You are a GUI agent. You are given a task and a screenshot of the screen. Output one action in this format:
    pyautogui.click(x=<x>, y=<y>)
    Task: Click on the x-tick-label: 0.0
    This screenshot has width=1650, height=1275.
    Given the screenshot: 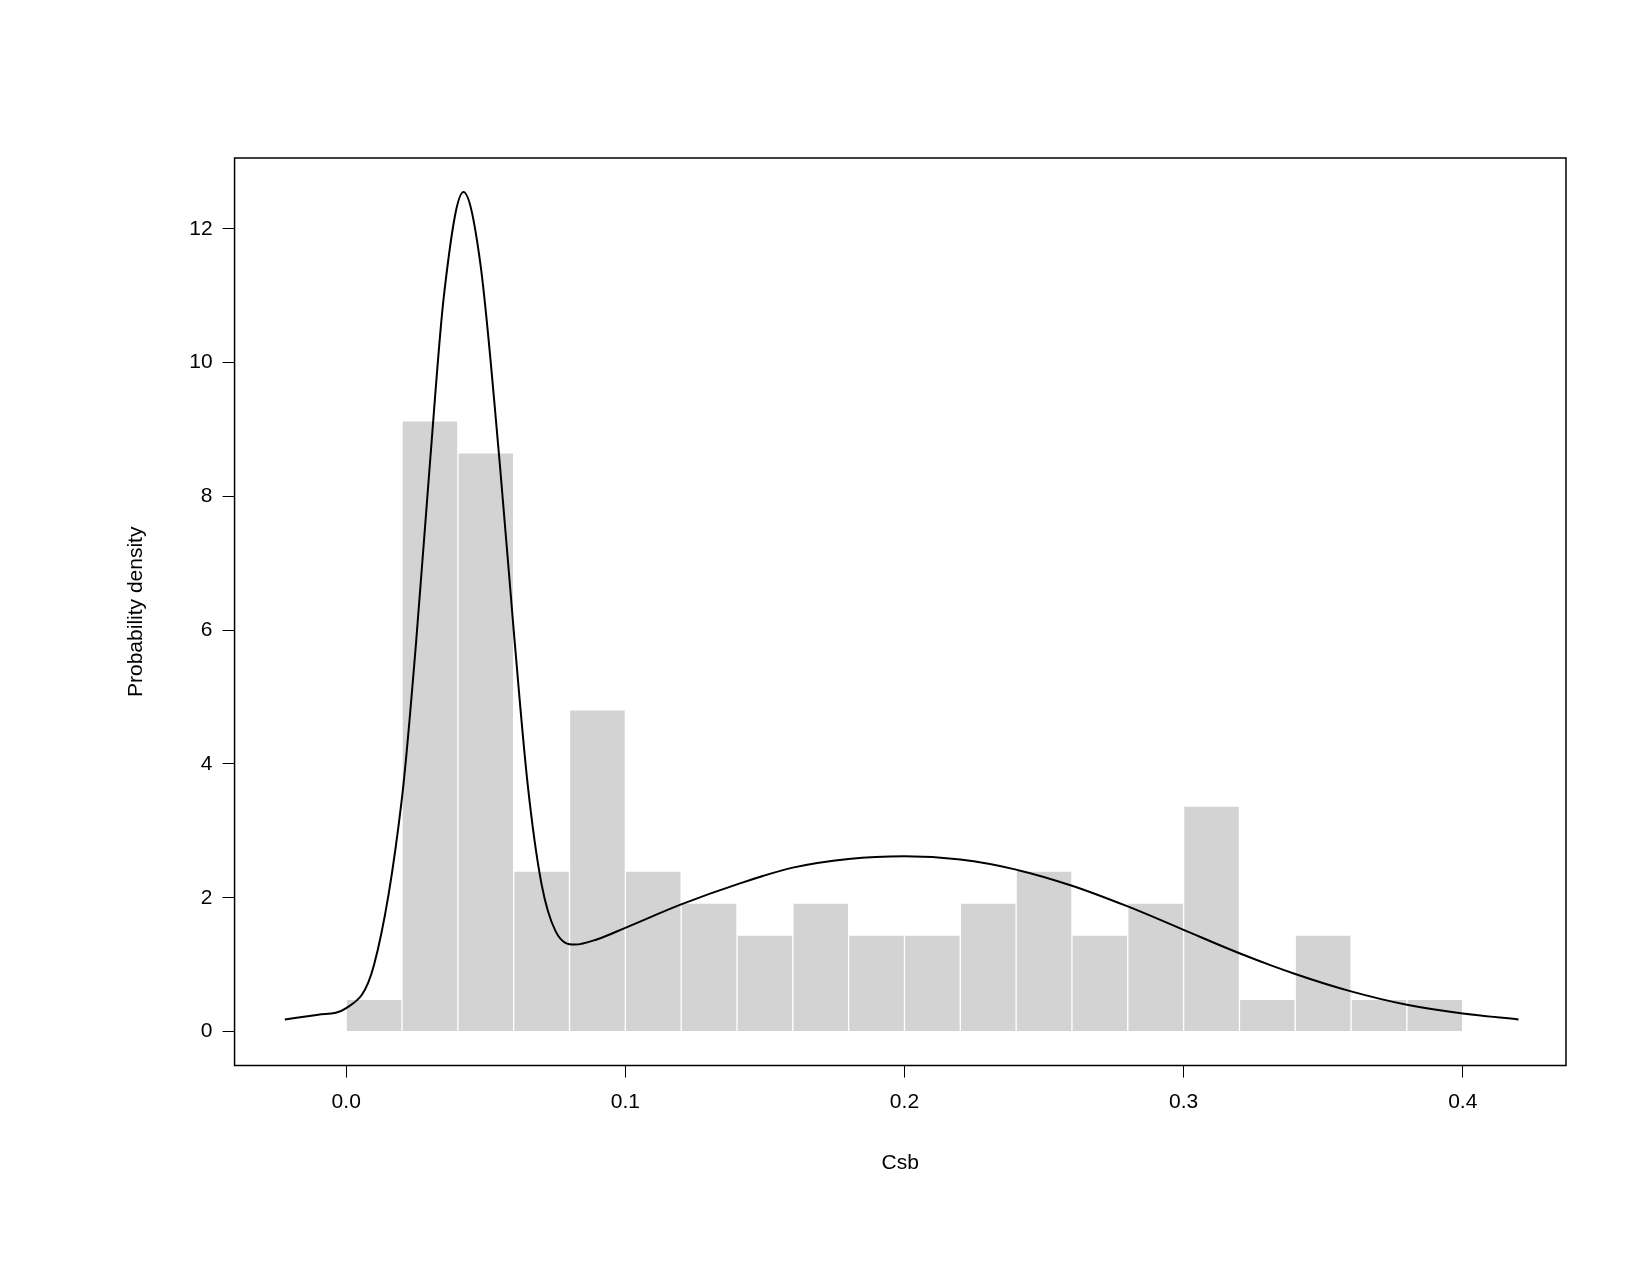 What is the action you would take?
    pyautogui.click(x=346, y=1100)
    